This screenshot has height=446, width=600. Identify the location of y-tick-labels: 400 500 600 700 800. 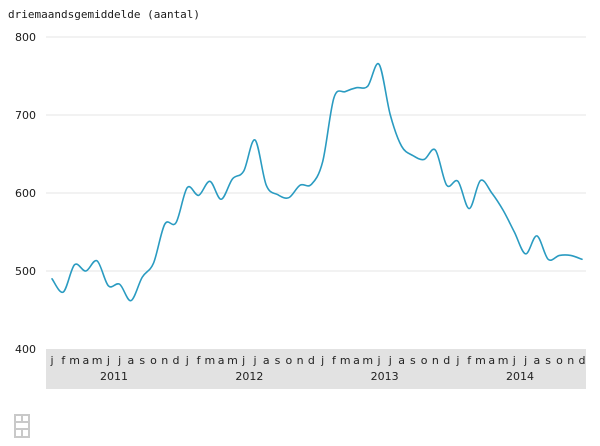
(25, 193).